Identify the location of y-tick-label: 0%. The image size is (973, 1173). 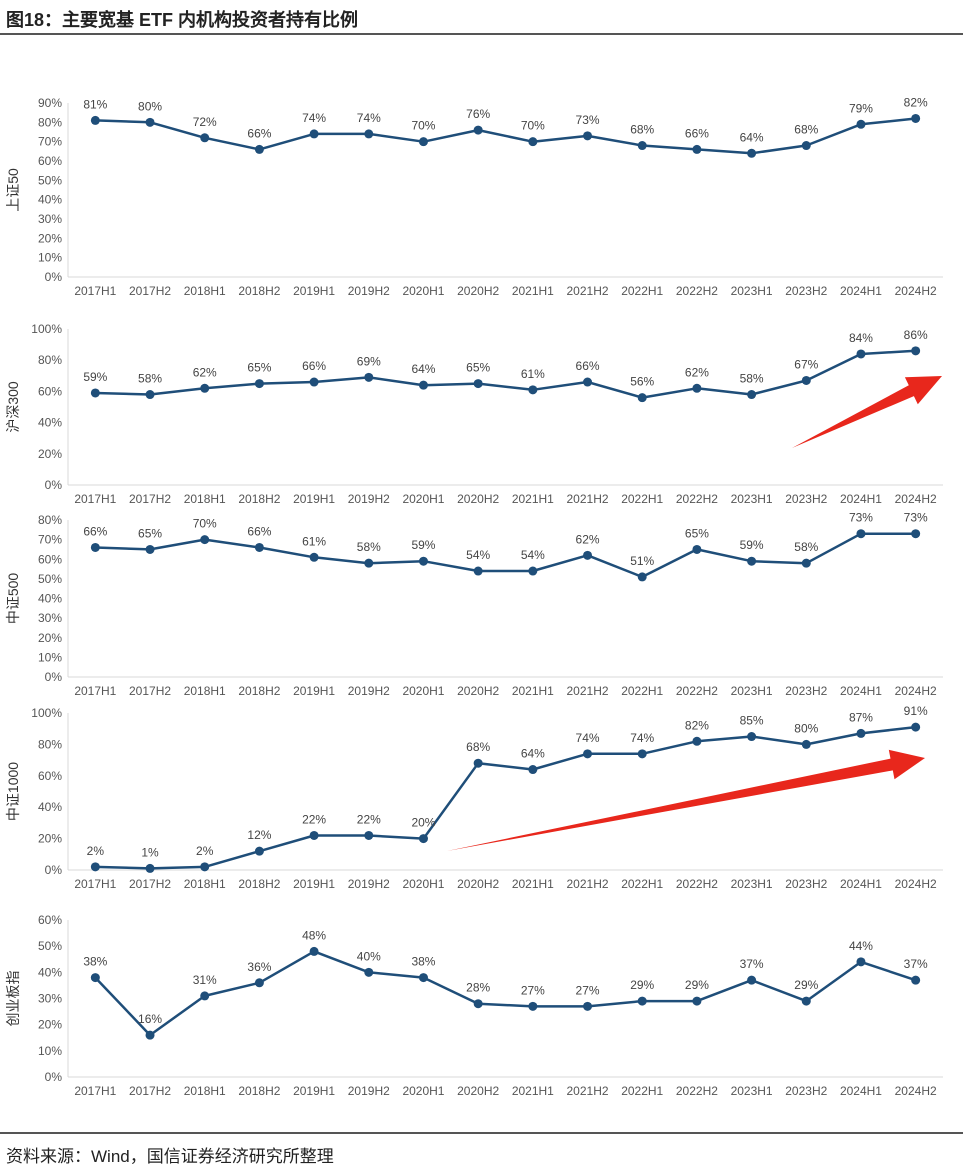
(54, 870).